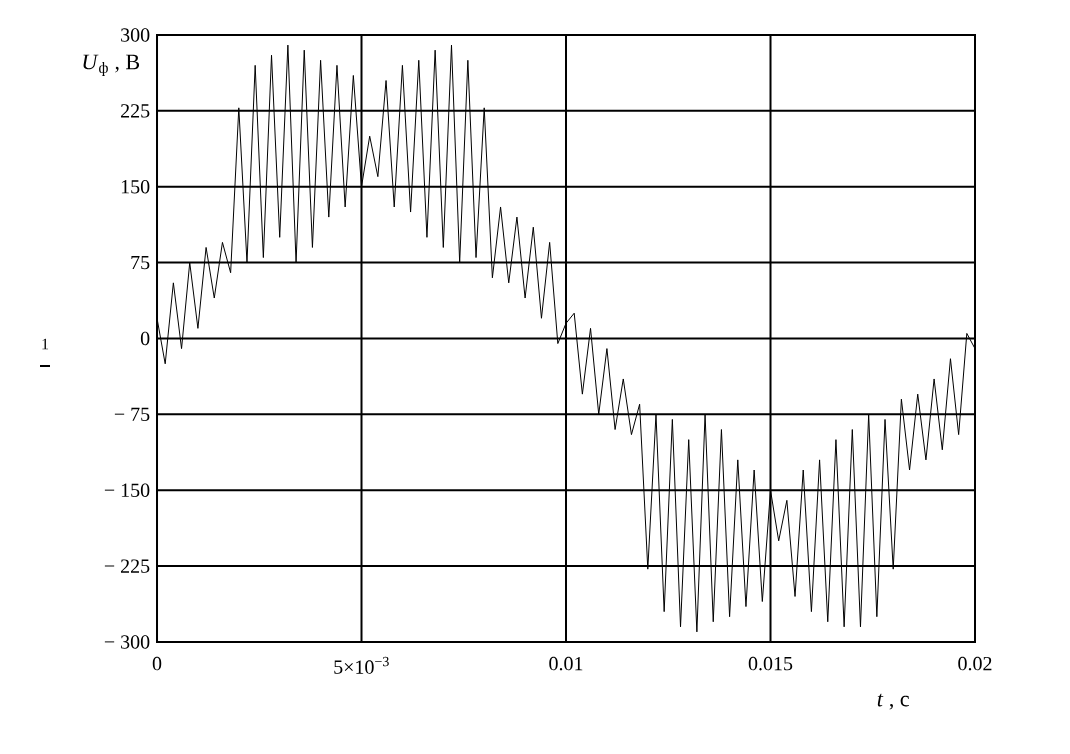  I want to click on y-tick-label: 150, so click(135, 186).